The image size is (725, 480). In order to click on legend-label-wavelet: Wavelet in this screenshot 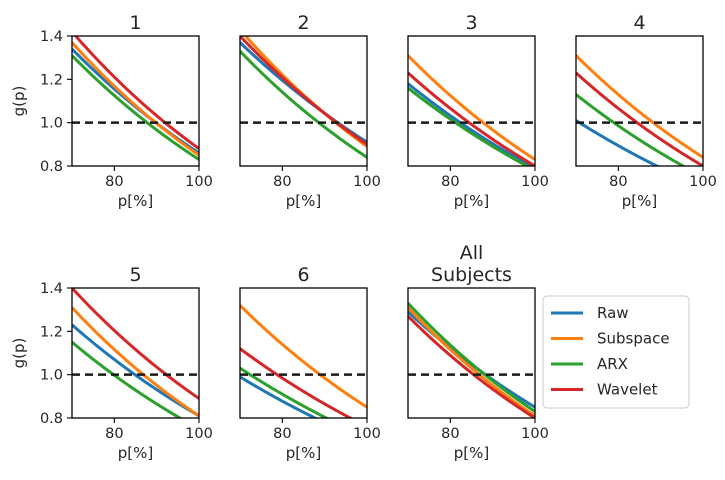, I will do `click(627, 390)`.